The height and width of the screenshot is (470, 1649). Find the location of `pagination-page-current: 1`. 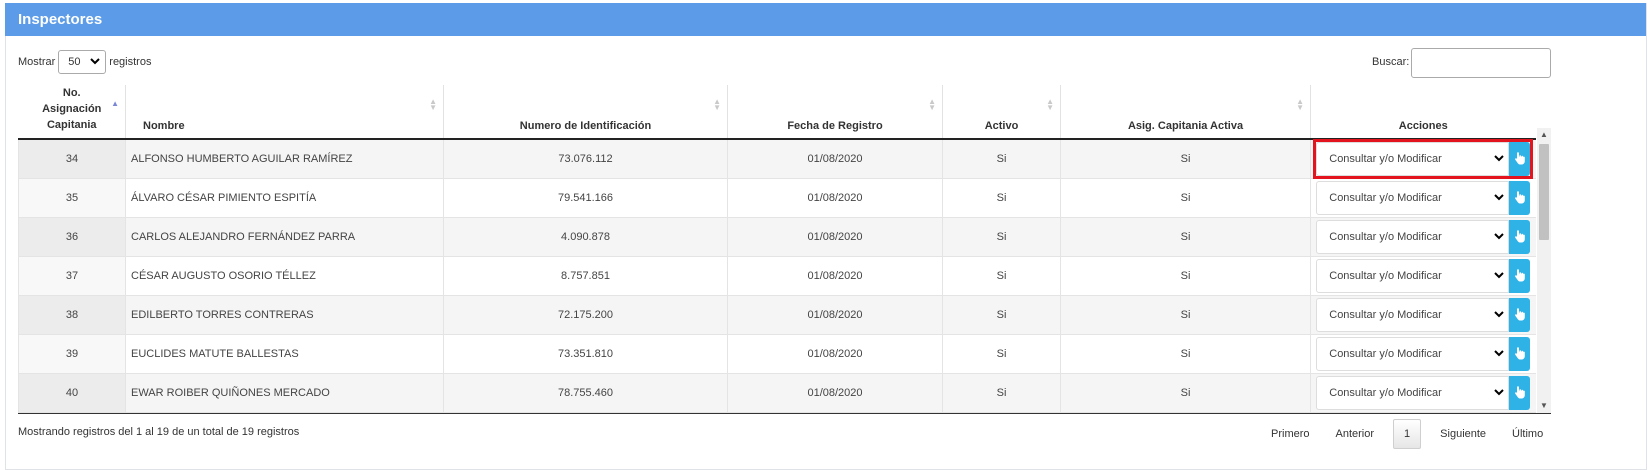

pagination-page-current: 1 is located at coordinates (1407, 434).